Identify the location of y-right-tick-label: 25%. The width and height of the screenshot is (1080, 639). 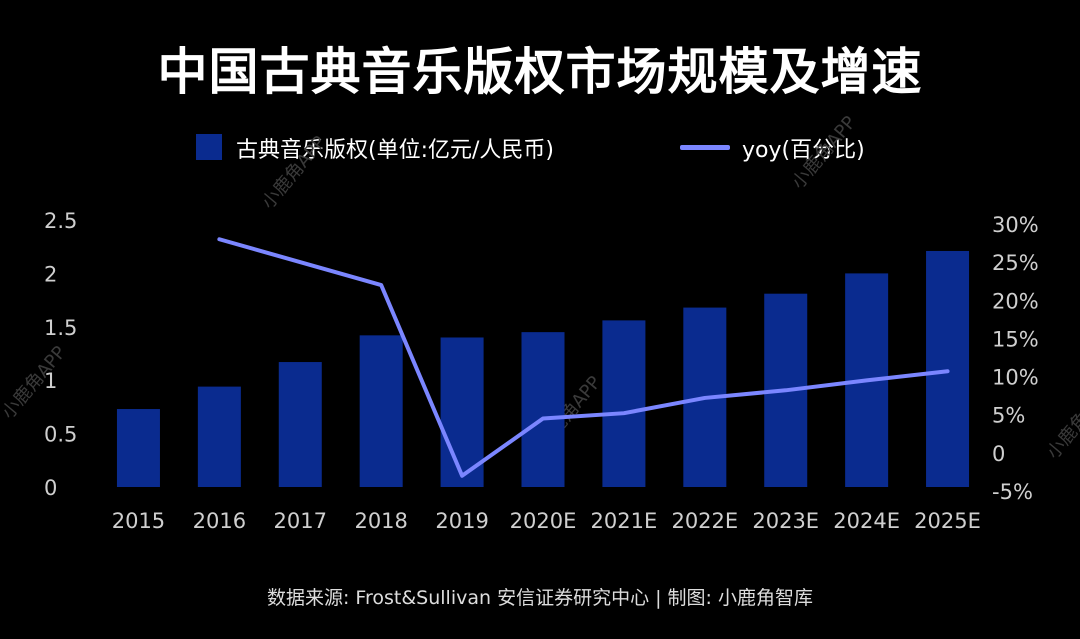
(1015, 263).